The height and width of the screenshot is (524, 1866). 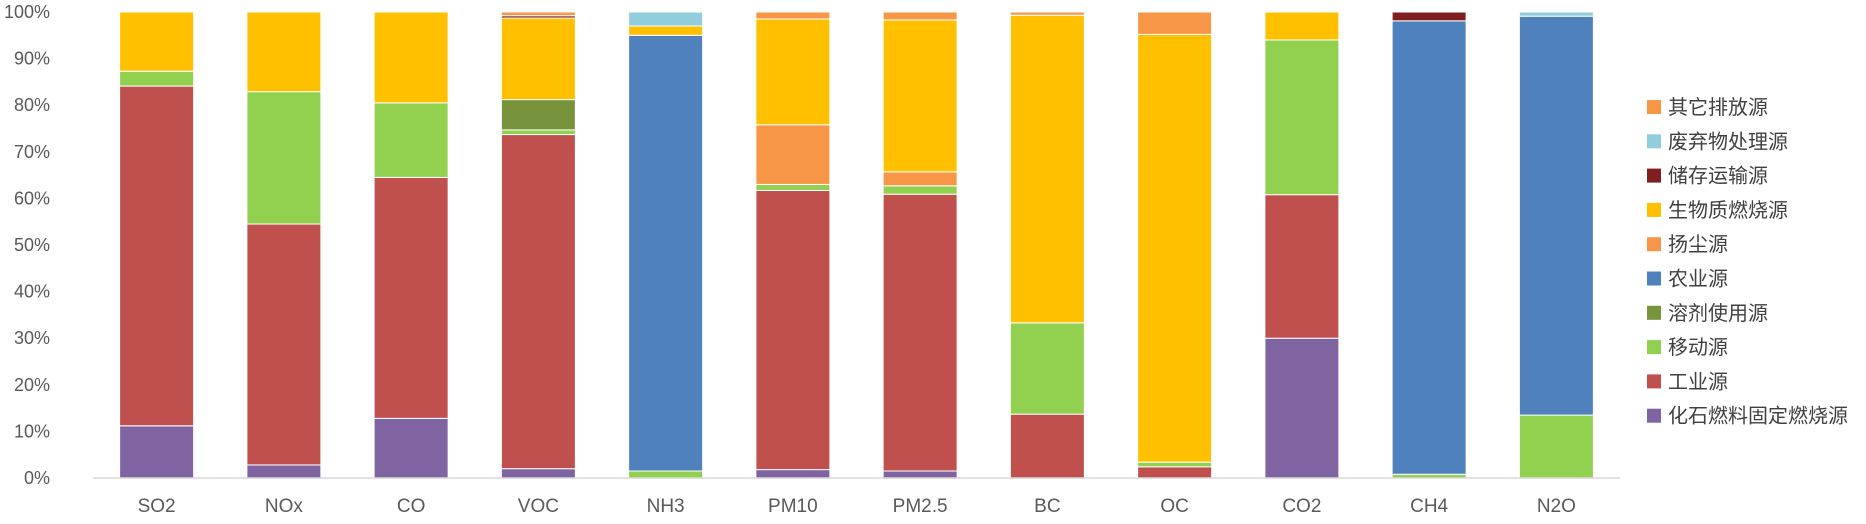 What do you see at coordinates (1174, 506) in the screenshot?
I see `x-tick-label: OC` at bounding box center [1174, 506].